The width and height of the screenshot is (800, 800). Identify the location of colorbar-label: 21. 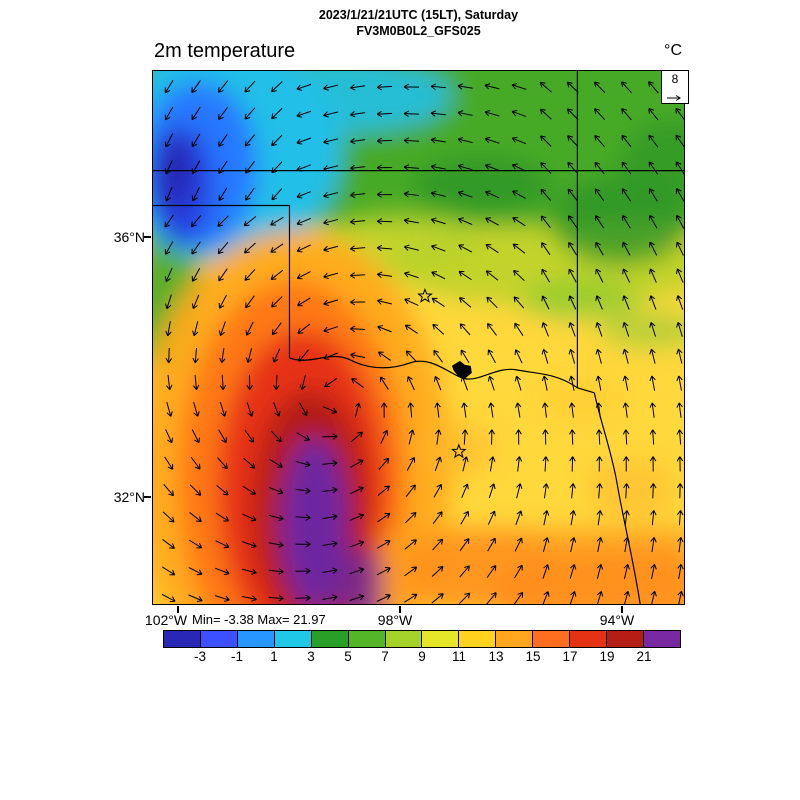
(644, 656).